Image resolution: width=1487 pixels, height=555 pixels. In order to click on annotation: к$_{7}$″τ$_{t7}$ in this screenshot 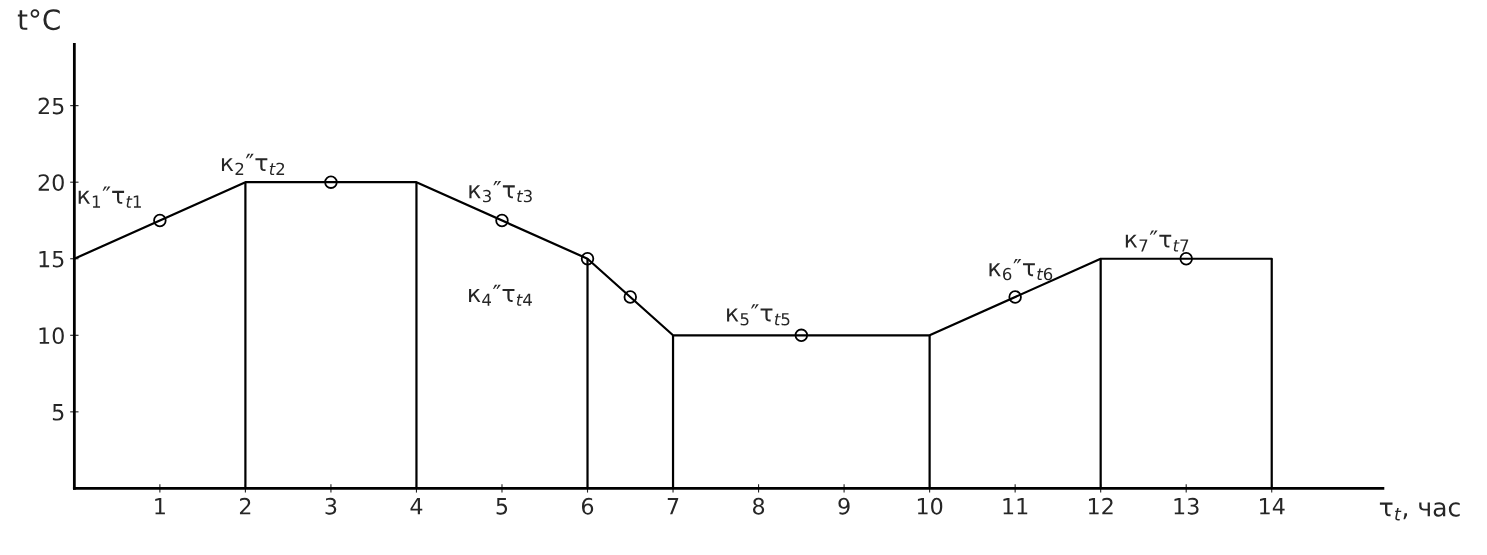, I will do `click(1157, 241)`.